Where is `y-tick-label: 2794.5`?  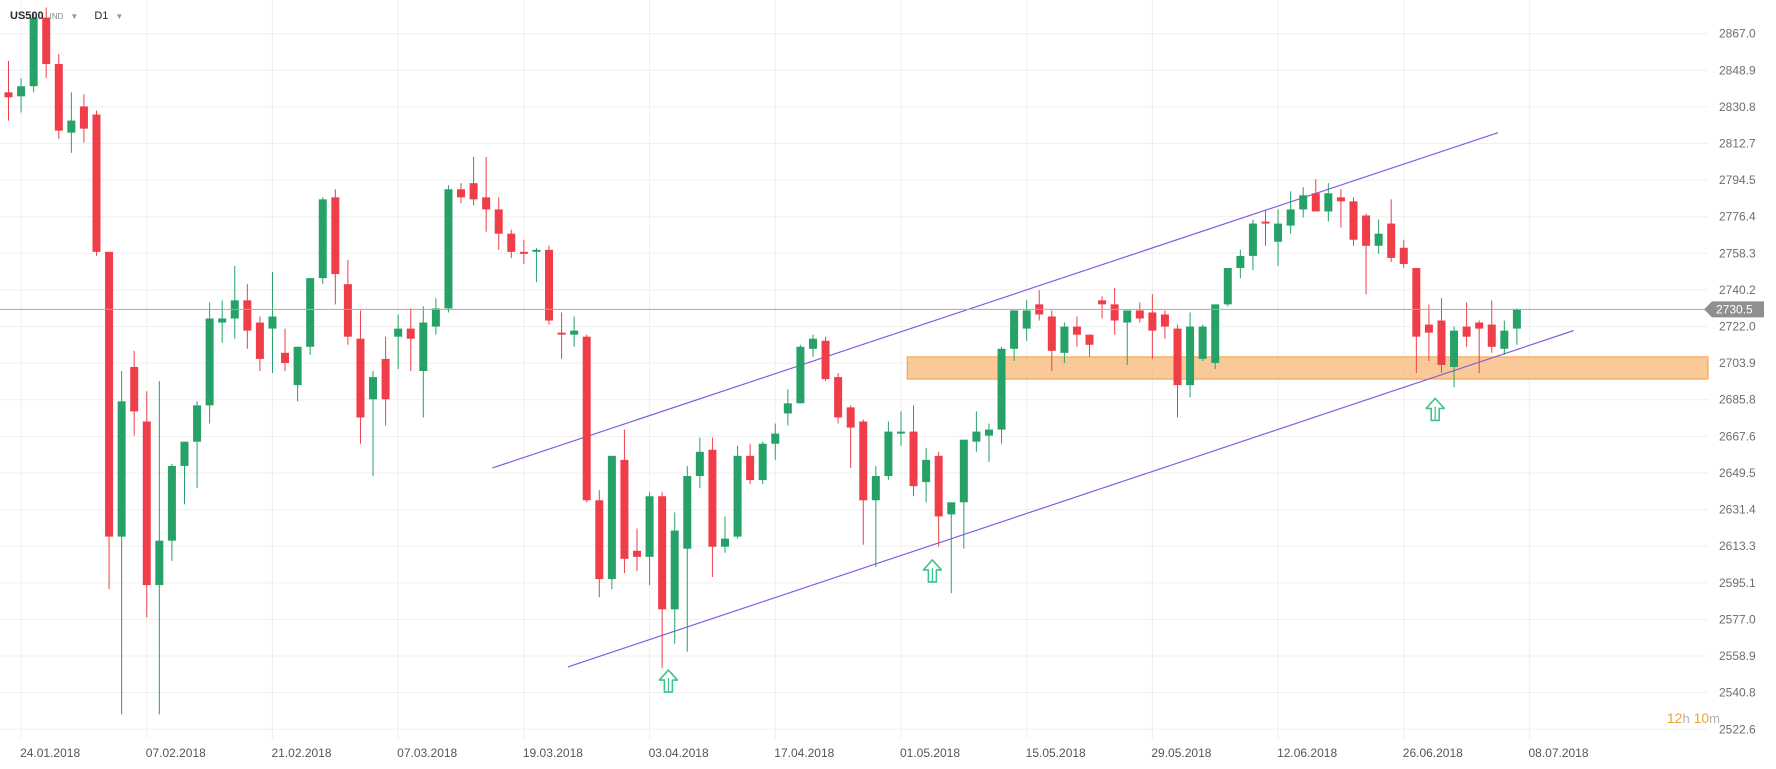
y-tick-label: 2794.5 is located at coordinates (1737, 180).